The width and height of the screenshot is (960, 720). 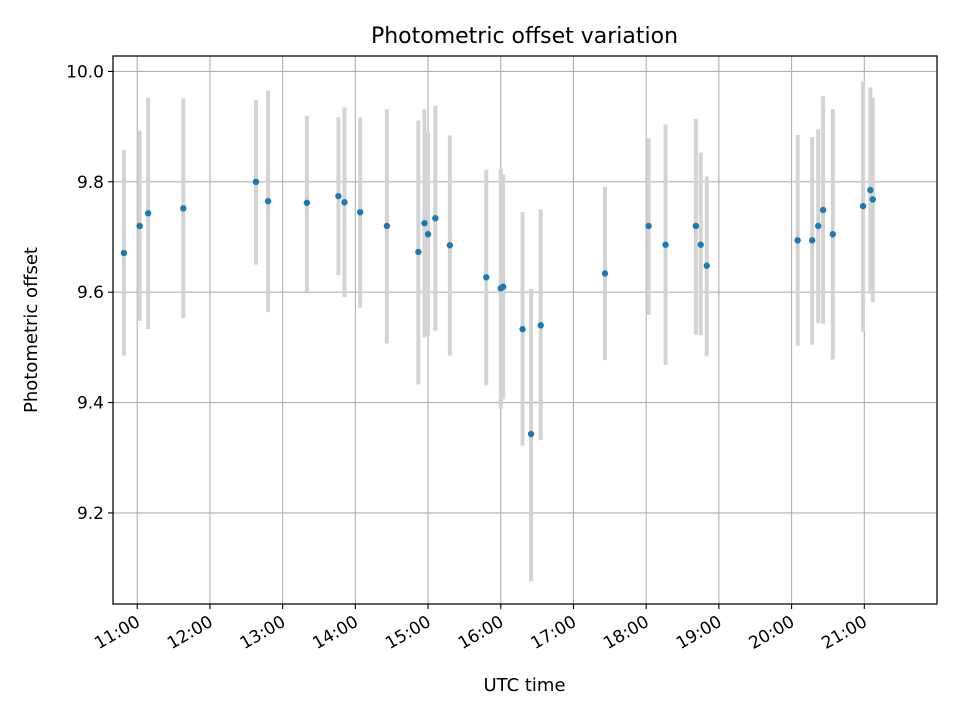 I want to click on y-axis-ticks: 9.2 9.4 9.6 9.8 10.0, so click(x=89, y=293).